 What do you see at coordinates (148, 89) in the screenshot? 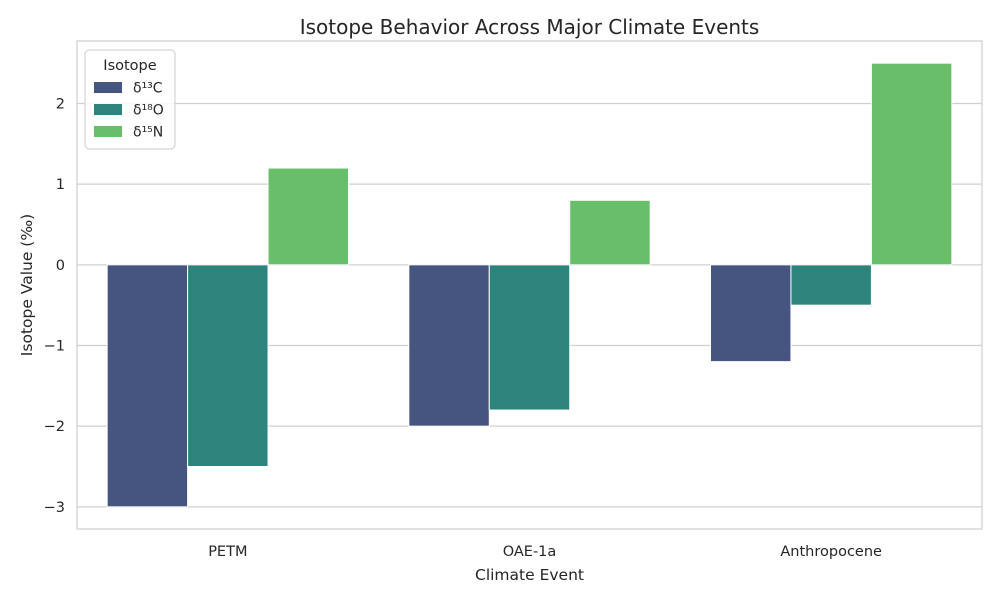
I see `legend-label: δ¹³C` at bounding box center [148, 89].